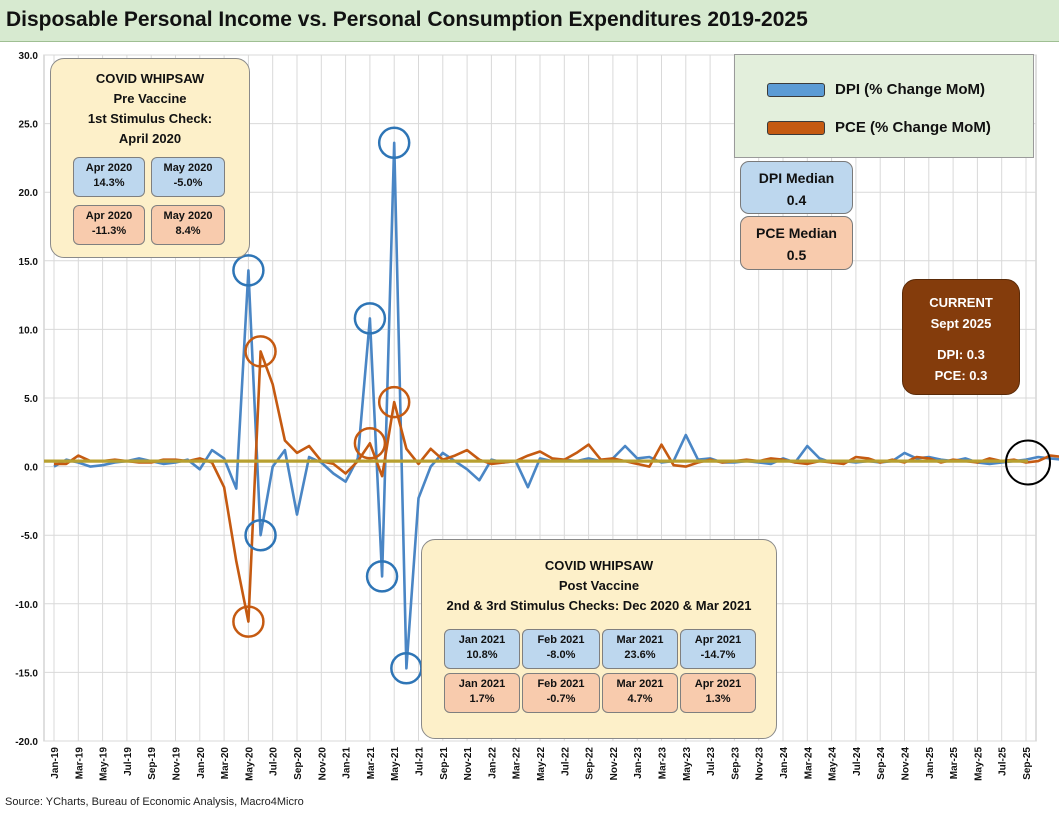 This screenshot has height=814, width=1059. Describe the element at coordinates (687, 764) in the screenshot. I see `x-tick-label: May-23` at that location.